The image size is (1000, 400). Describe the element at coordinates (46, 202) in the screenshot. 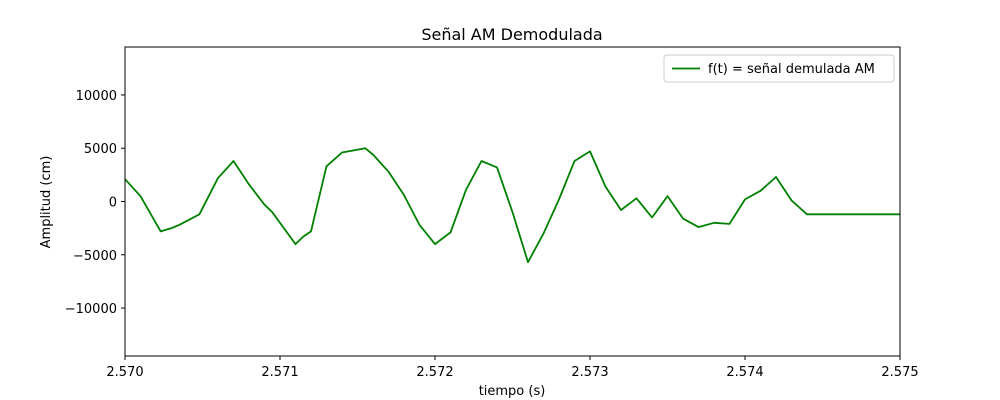

I see `y-axis-label: Amplitud (cm)` at that location.